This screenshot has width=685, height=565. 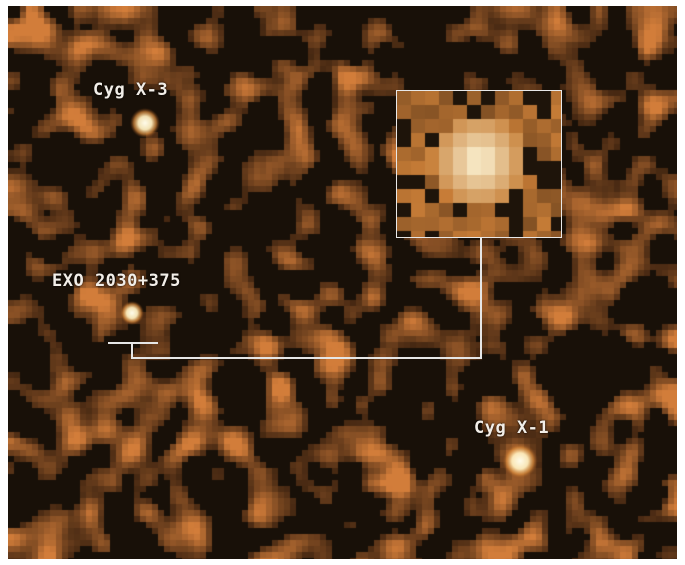 What do you see at coordinates (481, 298) in the screenshot?
I see `connector-line-vertical` at bounding box center [481, 298].